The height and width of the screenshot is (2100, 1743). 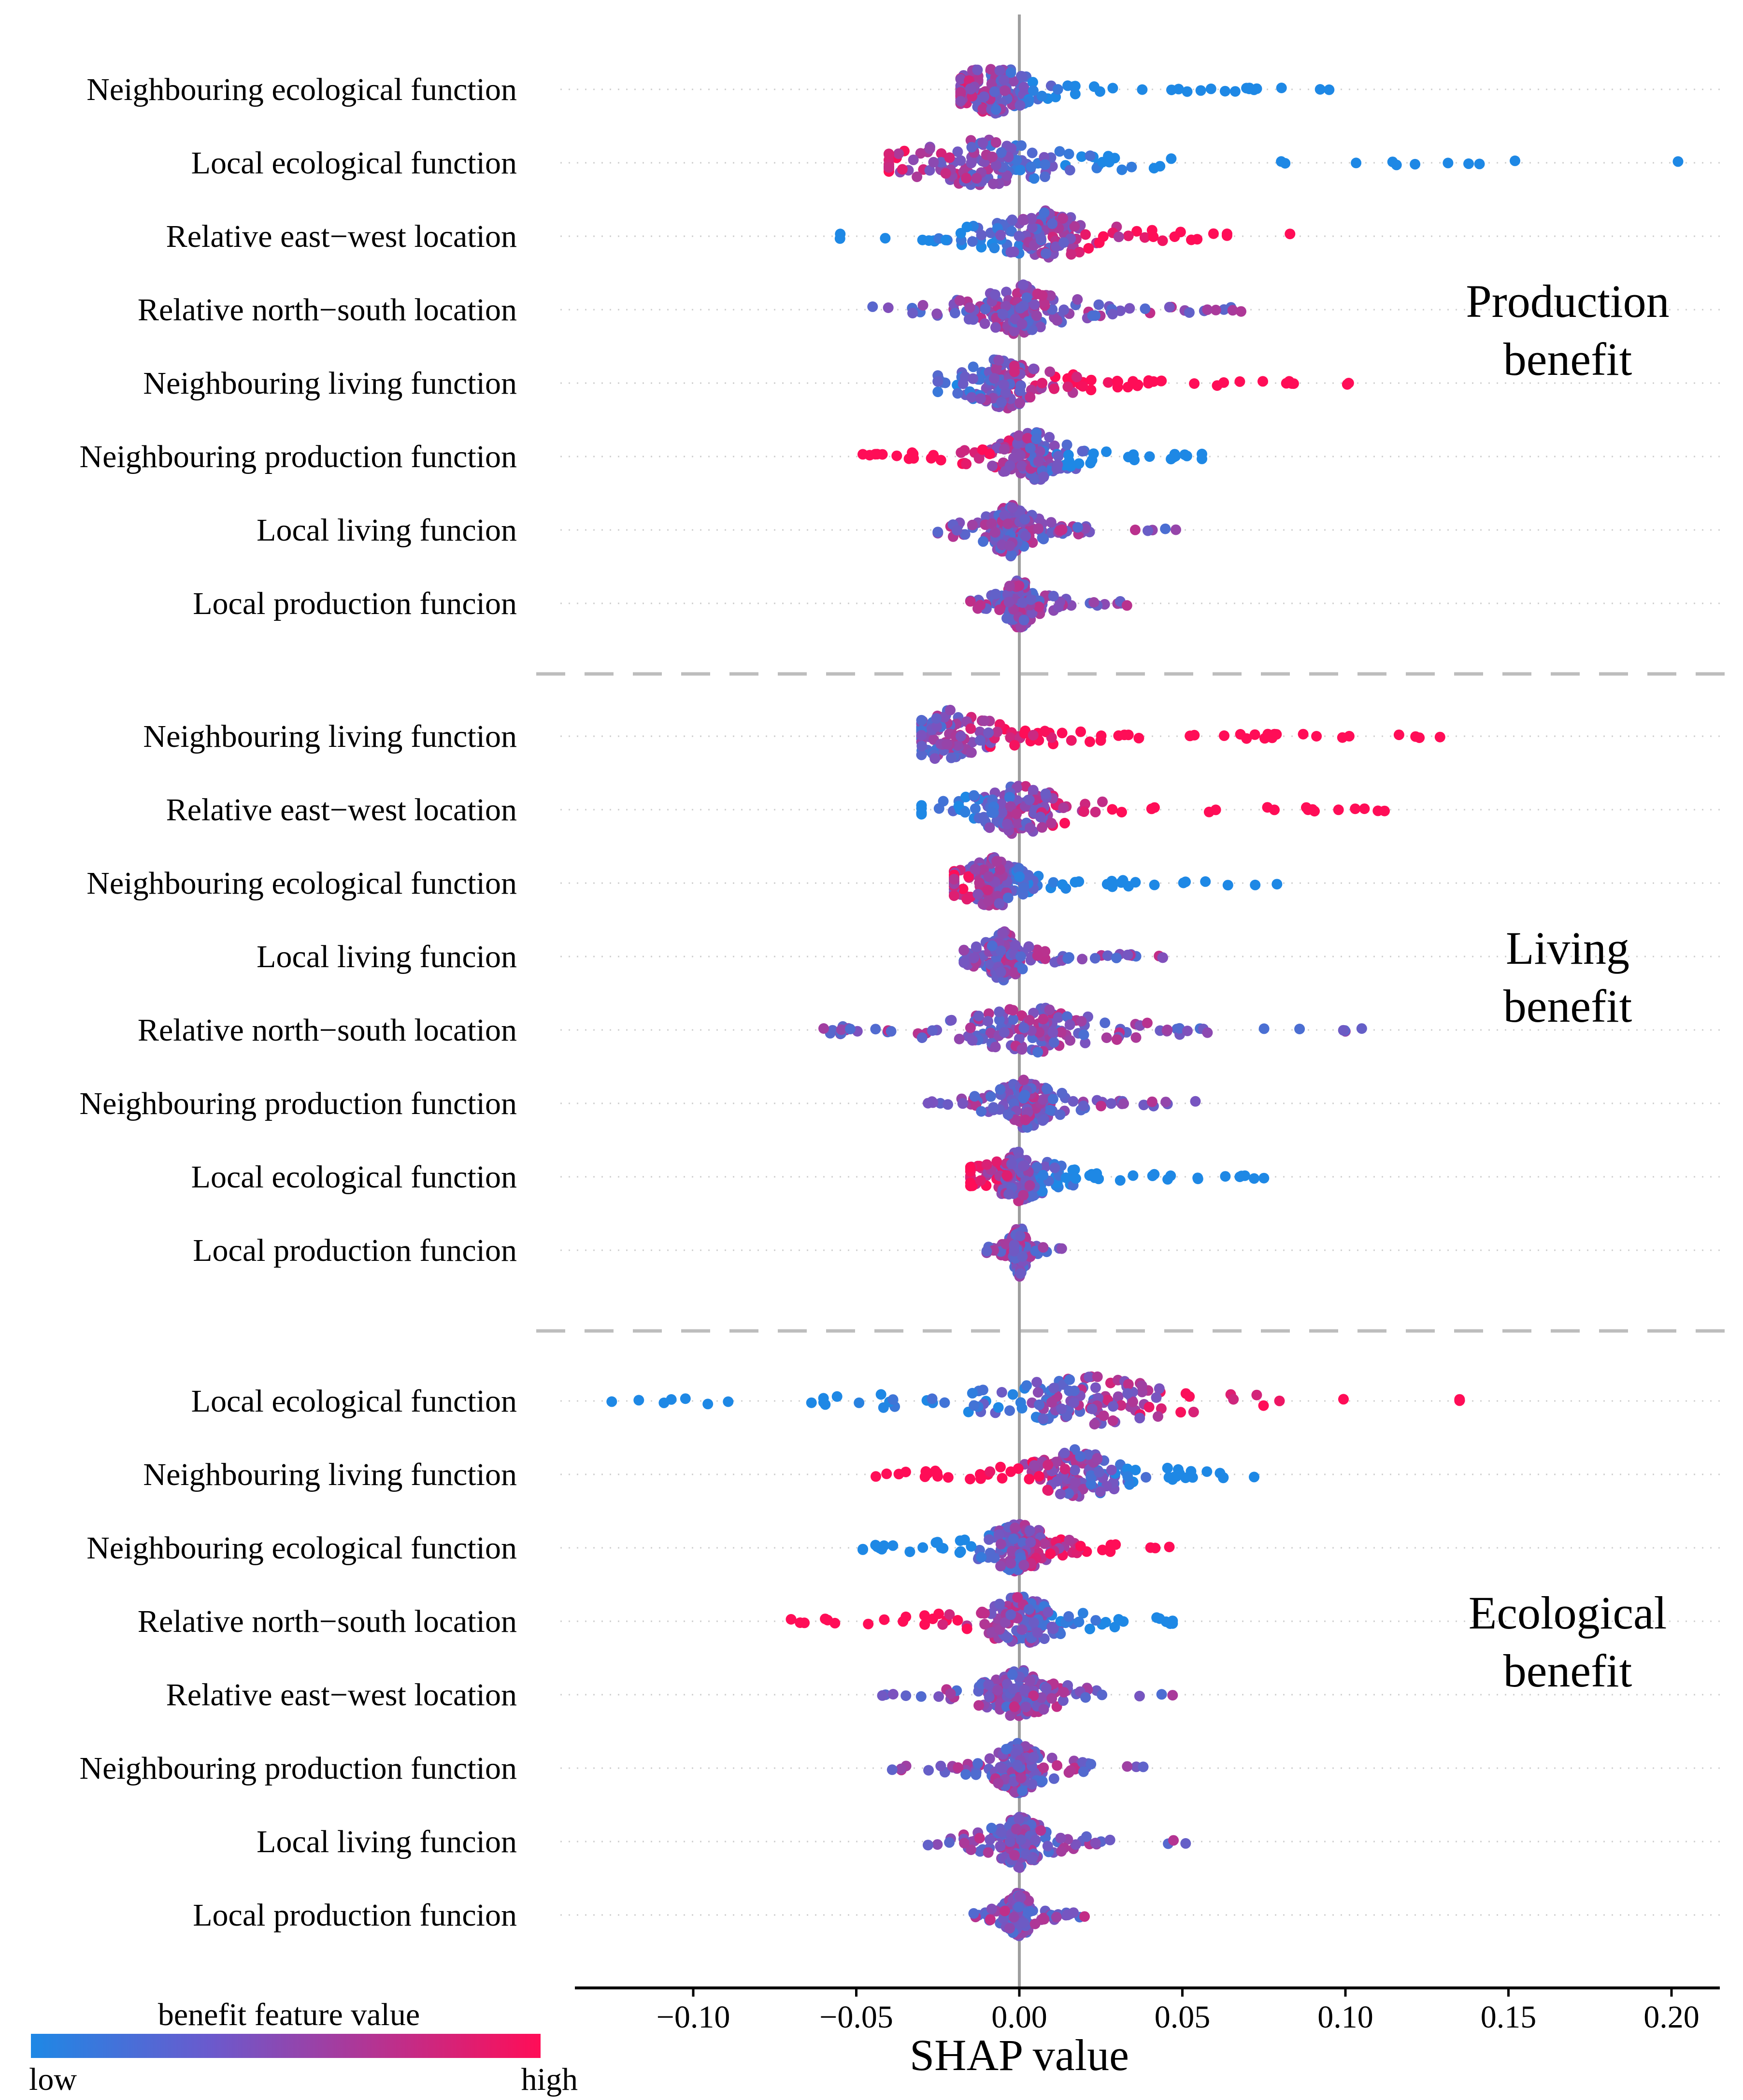 I want to click on feature-label: Neighbouring production function, so click(x=298, y=1103).